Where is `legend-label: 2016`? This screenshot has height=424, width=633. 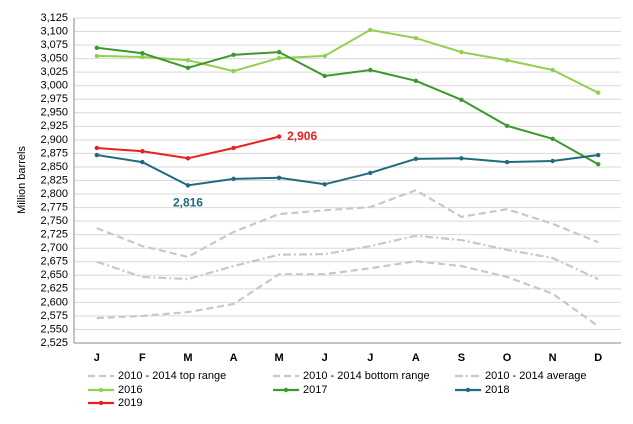 legend-label: 2016 is located at coordinates (130, 390).